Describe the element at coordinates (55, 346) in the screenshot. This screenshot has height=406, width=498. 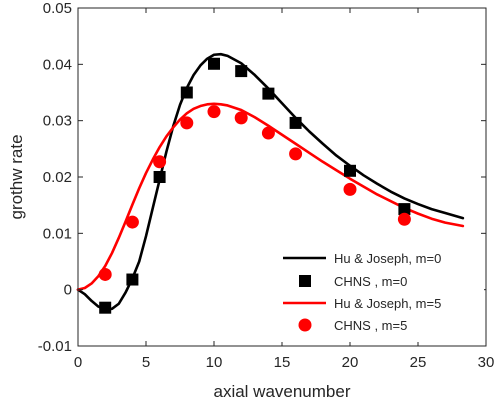
I see `y-tick-label: -0.01` at that location.